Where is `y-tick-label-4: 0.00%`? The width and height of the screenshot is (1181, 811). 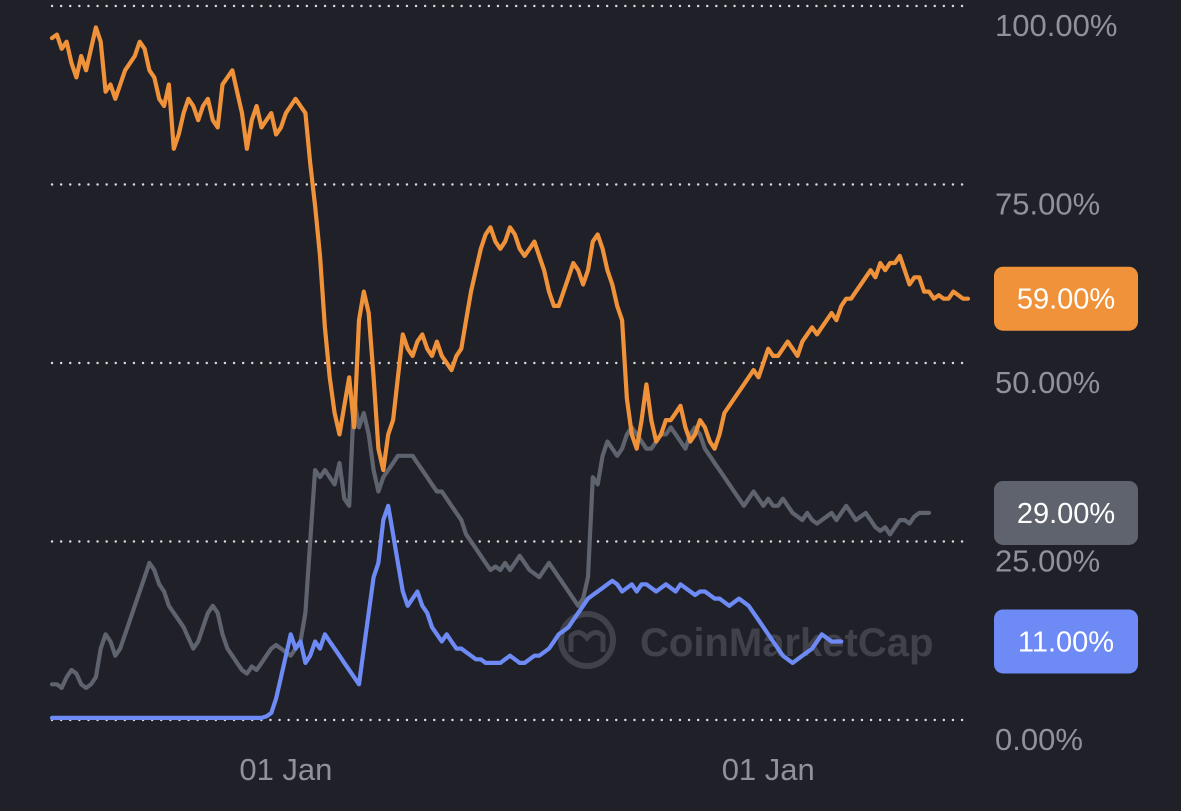 y-tick-label-4: 0.00% is located at coordinates (1039, 739).